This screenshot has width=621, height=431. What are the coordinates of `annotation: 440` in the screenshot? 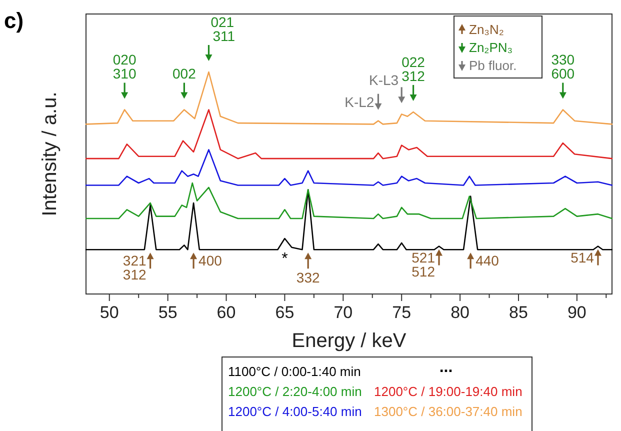 It's located at (488, 260).